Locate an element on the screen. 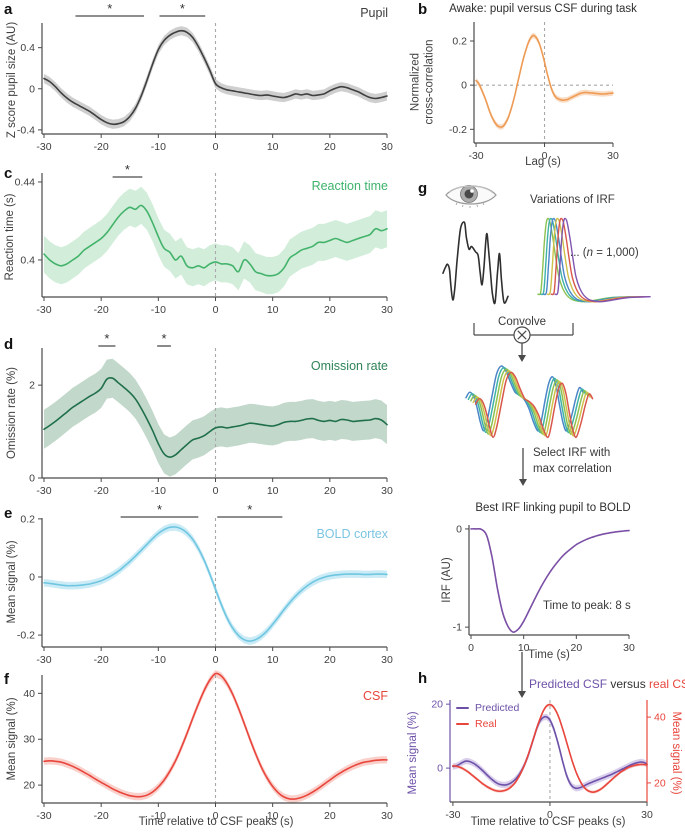 The height and width of the screenshot is (834, 685). panel-h-ylabel-right: Mean signal (%) is located at coordinates (676, 753).